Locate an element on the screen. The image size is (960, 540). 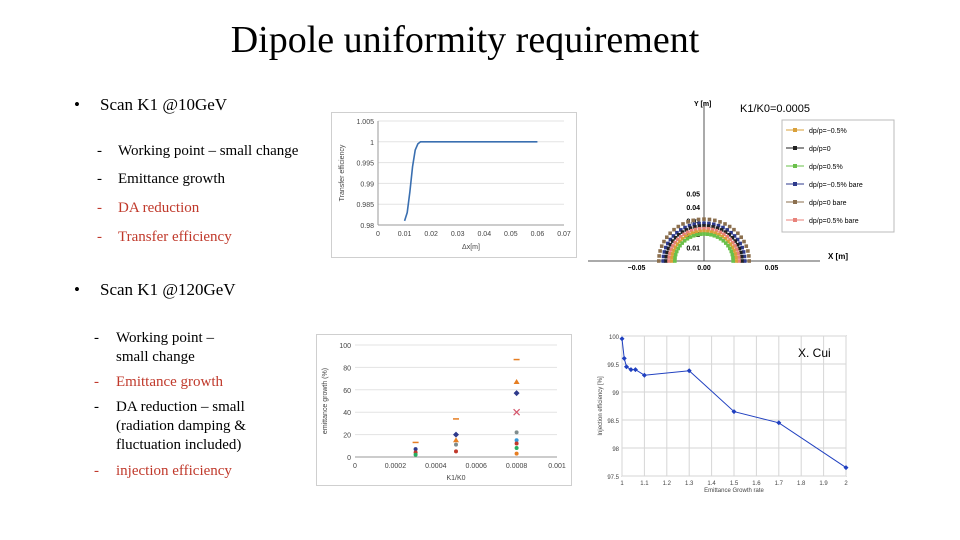
series-line is located at coordinates (470, 181).